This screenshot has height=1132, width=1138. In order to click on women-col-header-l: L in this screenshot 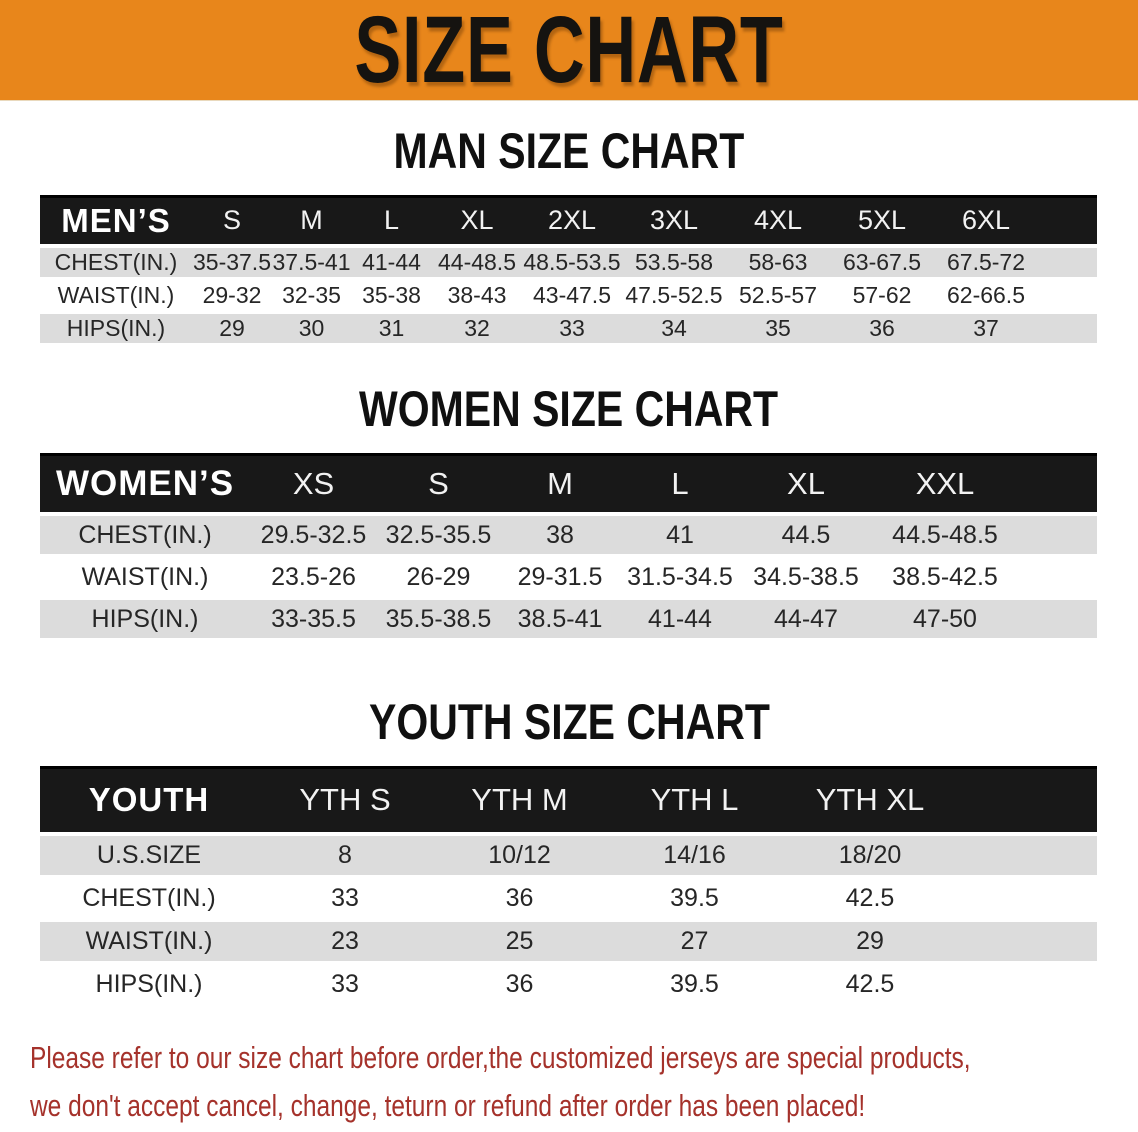, I will do `click(680, 484)`.